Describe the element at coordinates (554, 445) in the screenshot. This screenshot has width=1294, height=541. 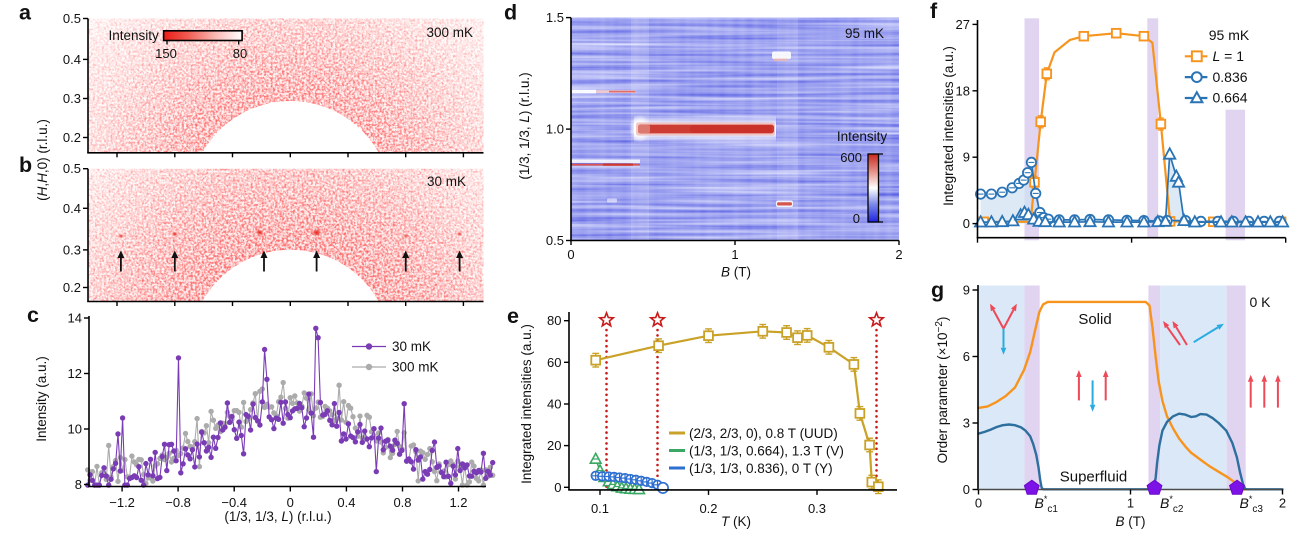
I see `svg-text: 20` at that location.